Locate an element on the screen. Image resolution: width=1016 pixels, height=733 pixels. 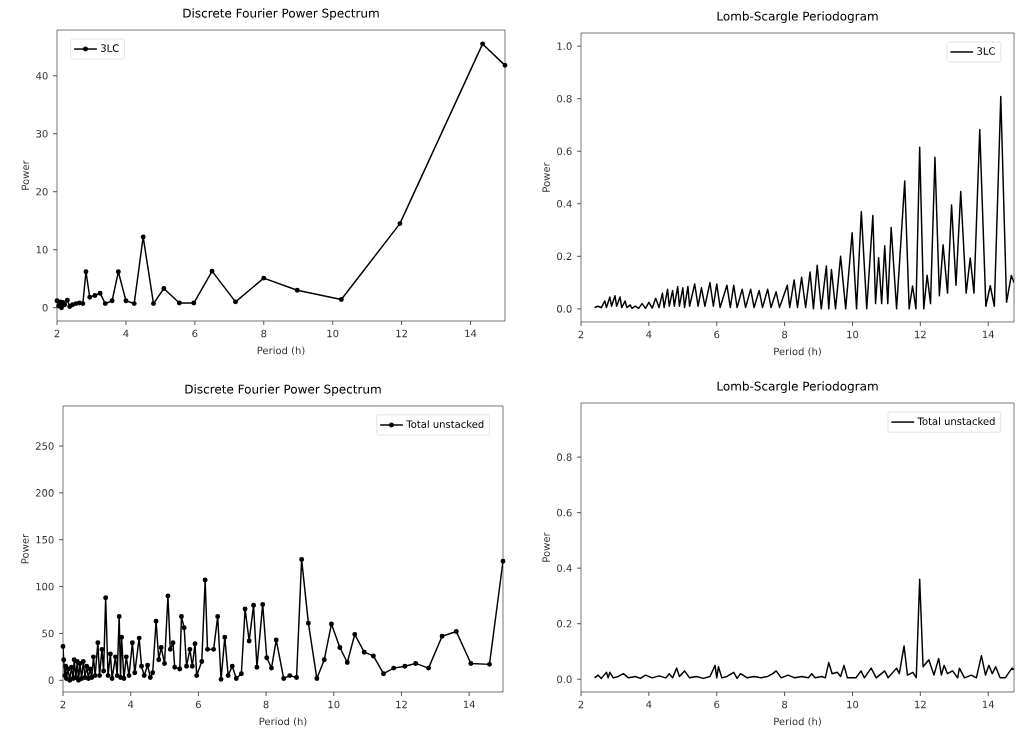
y-tick-label: 10 is located at coordinates (42, 249).